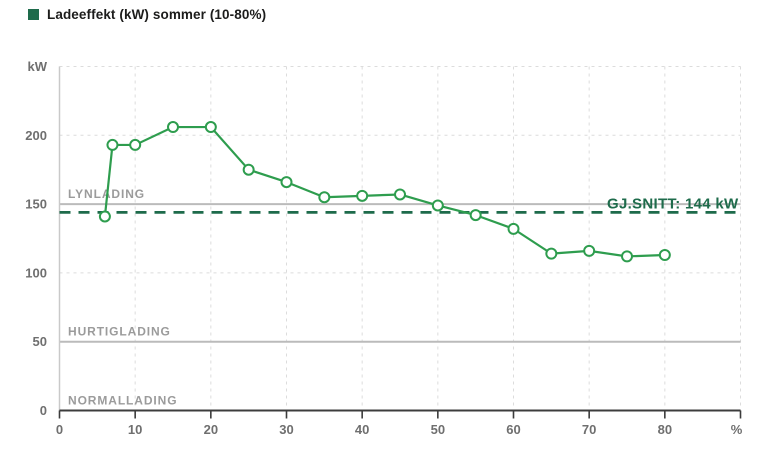 The image size is (766, 457). Describe the element at coordinates (737, 429) in the screenshot. I see `x-unit-label: %` at that location.